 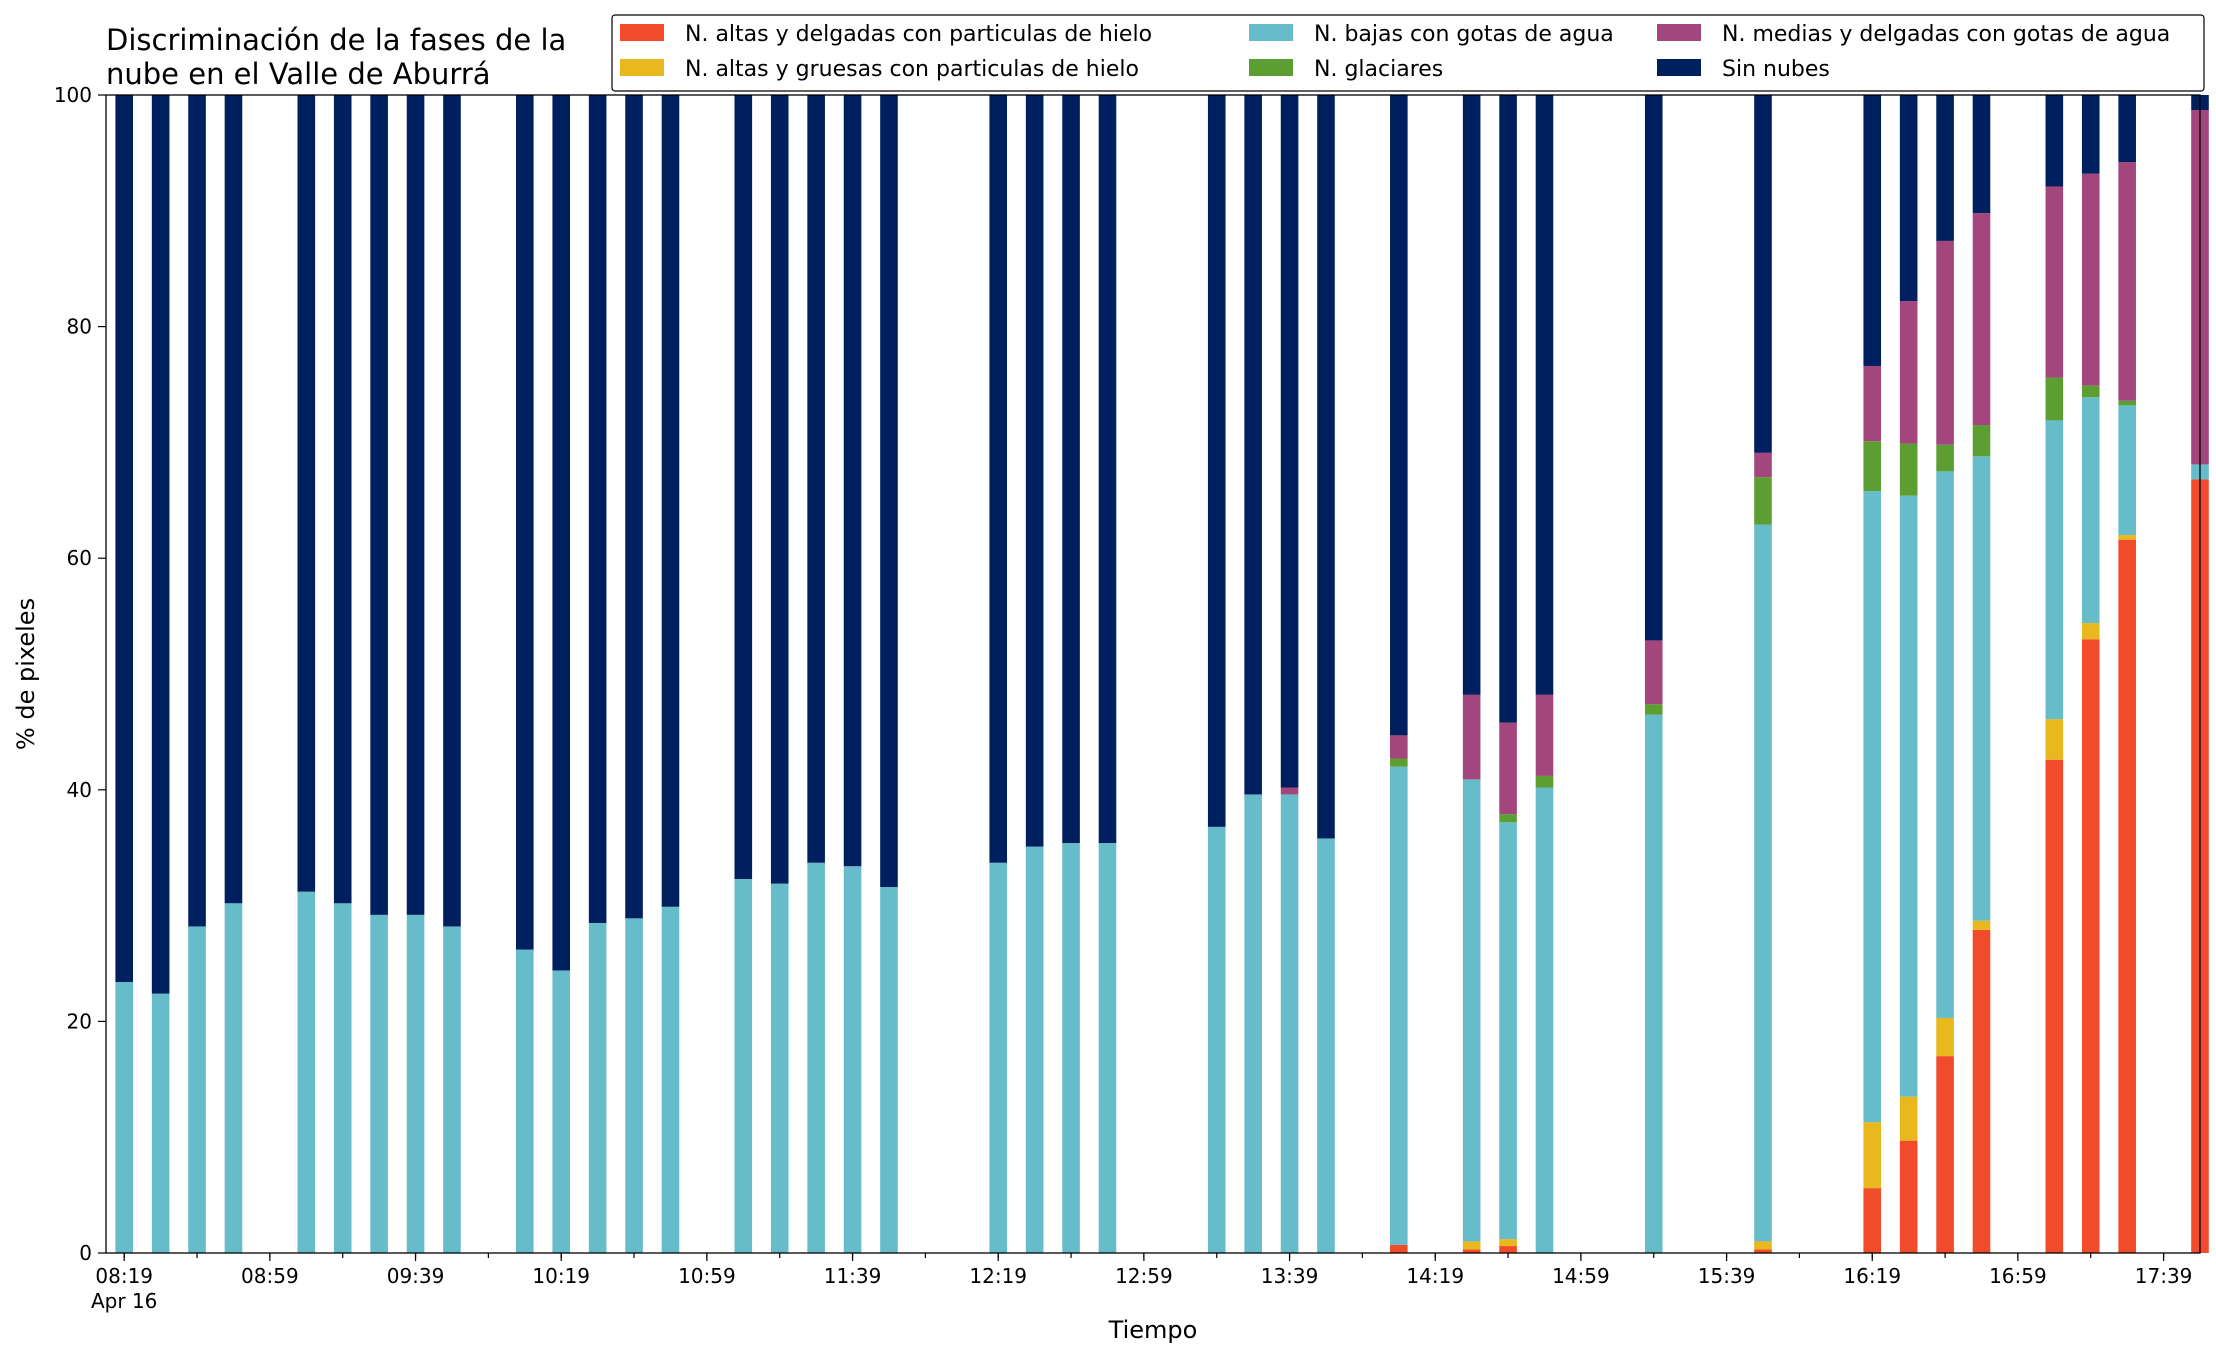 I want to click on legend-label: Sin nubes, so click(x=1776, y=69).